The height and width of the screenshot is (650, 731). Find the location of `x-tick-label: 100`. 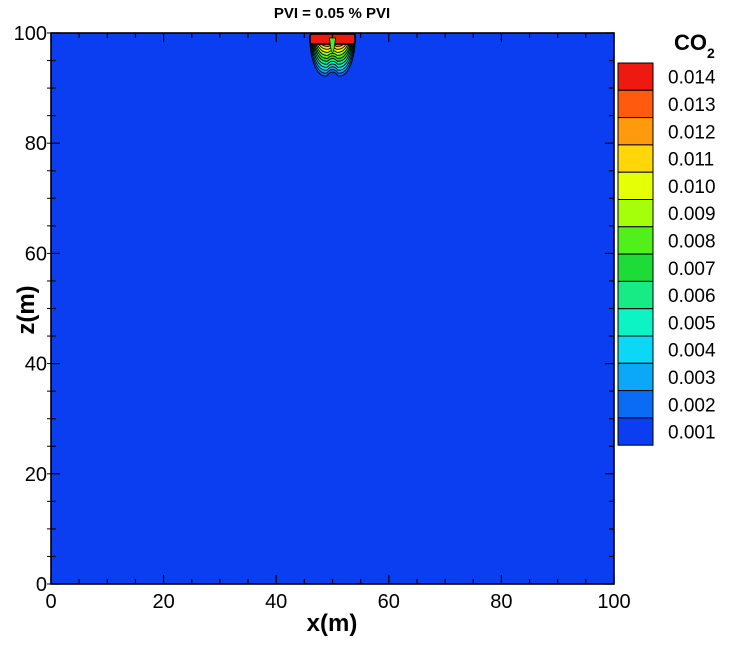

x-tick-label: 100 is located at coordinates (613, 602).